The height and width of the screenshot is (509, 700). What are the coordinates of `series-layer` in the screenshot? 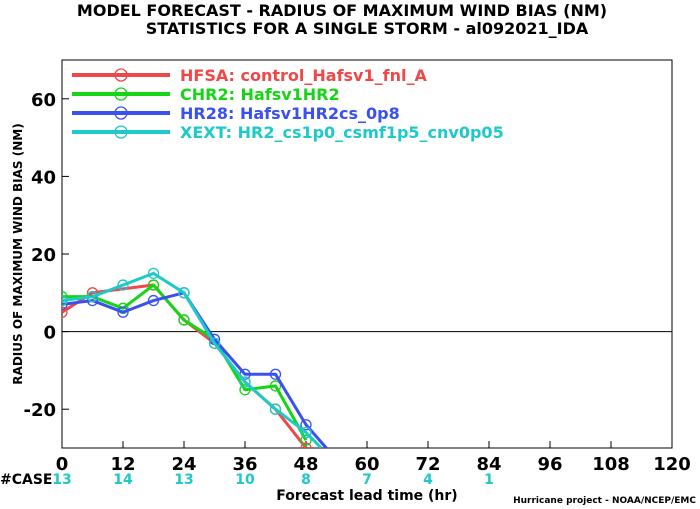 It's located at (195, 357).